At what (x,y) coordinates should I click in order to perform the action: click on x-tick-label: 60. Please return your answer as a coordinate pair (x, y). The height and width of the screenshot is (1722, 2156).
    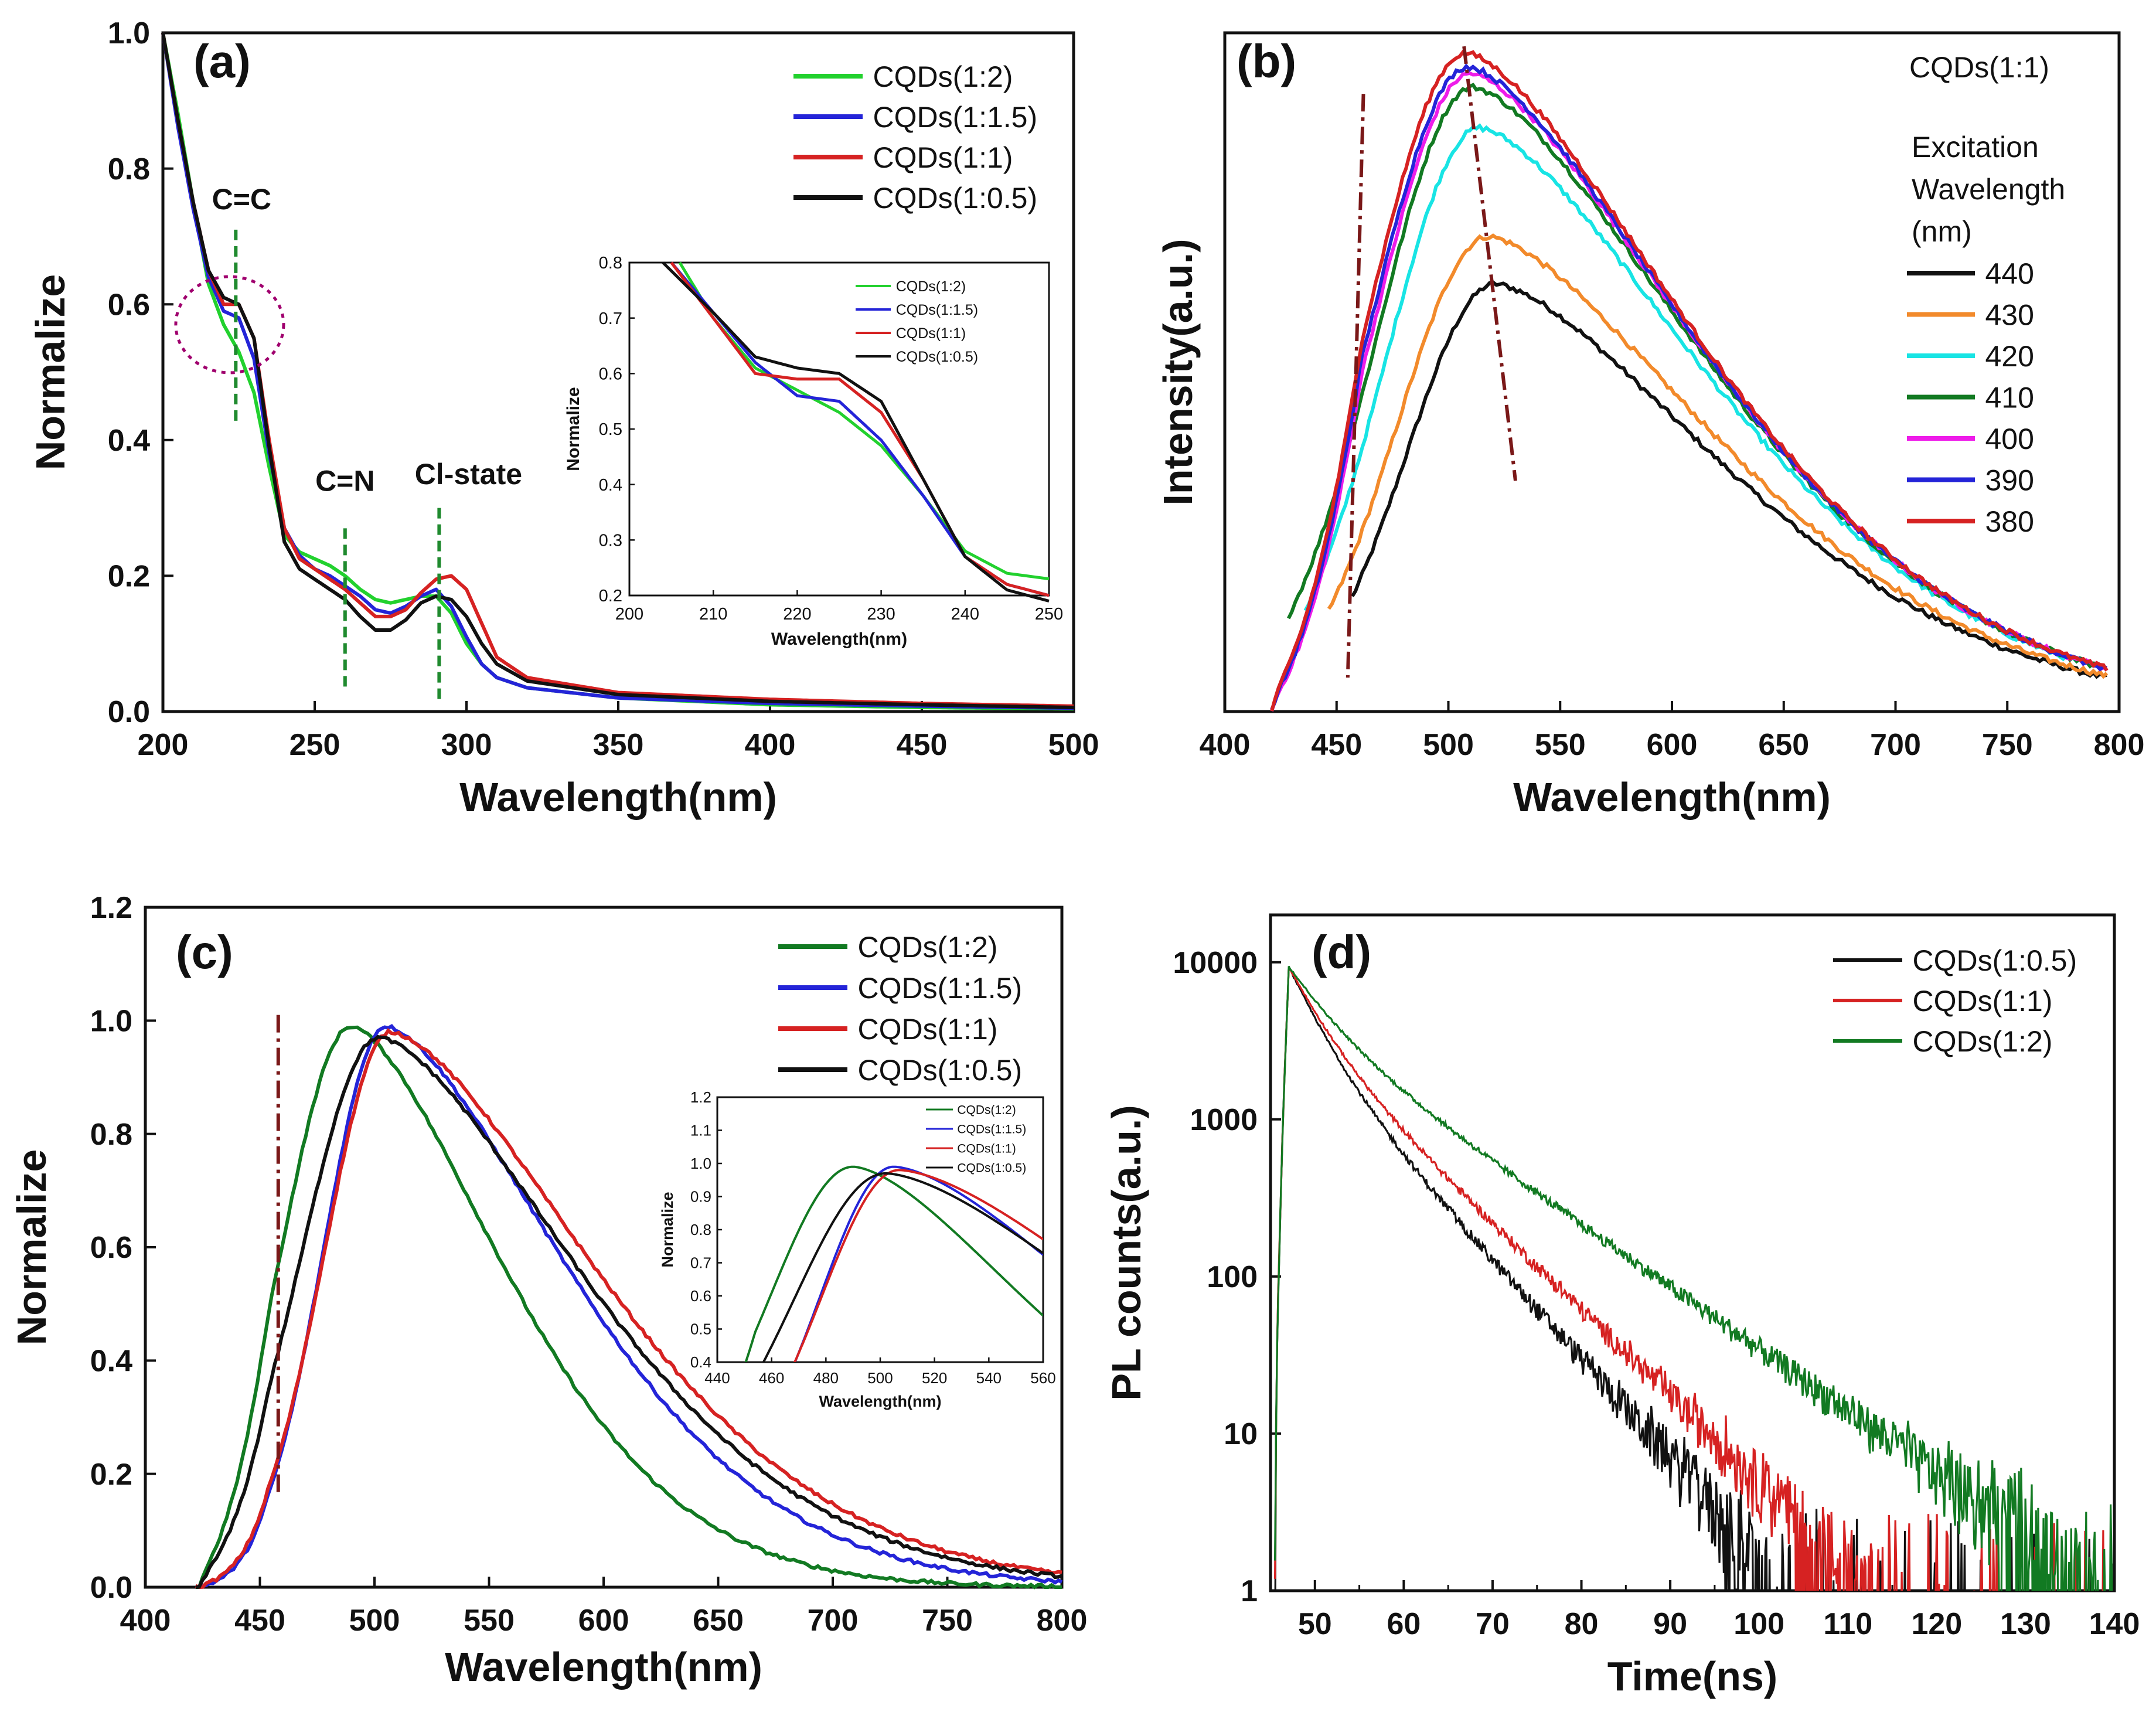
    Looking at the image, I should click on (1404, 1624).